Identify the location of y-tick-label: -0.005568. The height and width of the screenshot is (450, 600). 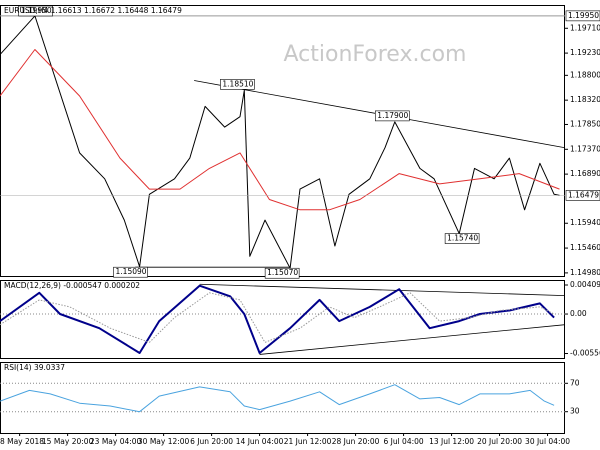
(585, 353).